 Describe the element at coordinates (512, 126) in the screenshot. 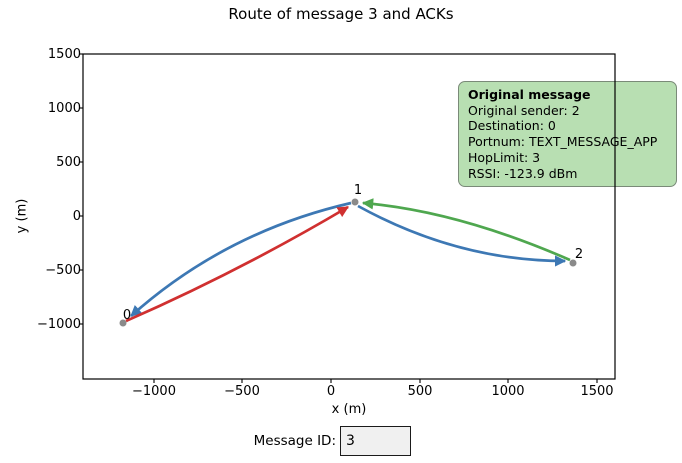

I see `tooltip-line-destination: Destination: 0` at that location.